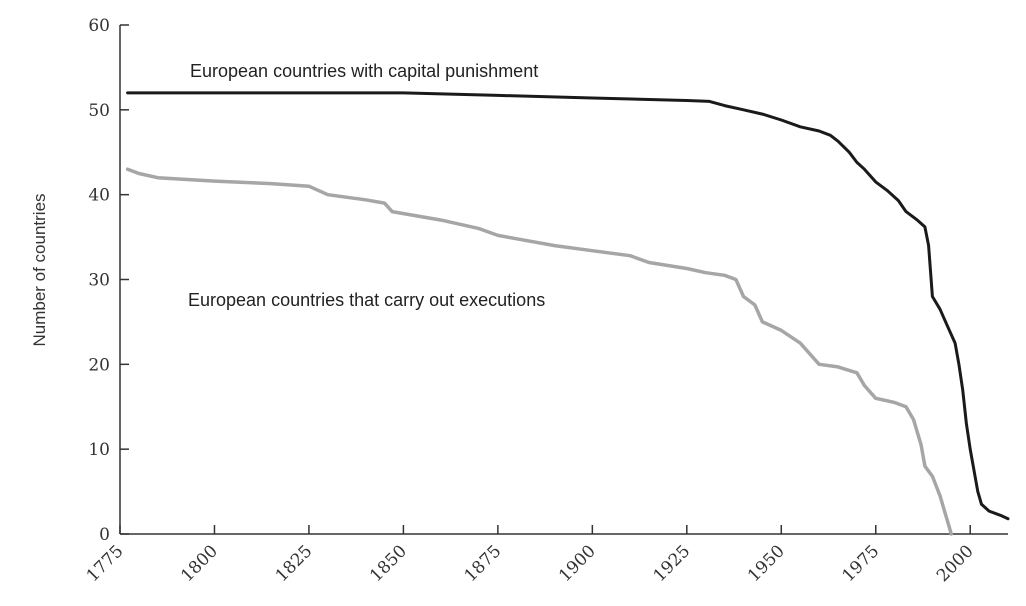 The image size is (1026, 606). I want to click on x-tick-label: 1775, so click(105, 563).